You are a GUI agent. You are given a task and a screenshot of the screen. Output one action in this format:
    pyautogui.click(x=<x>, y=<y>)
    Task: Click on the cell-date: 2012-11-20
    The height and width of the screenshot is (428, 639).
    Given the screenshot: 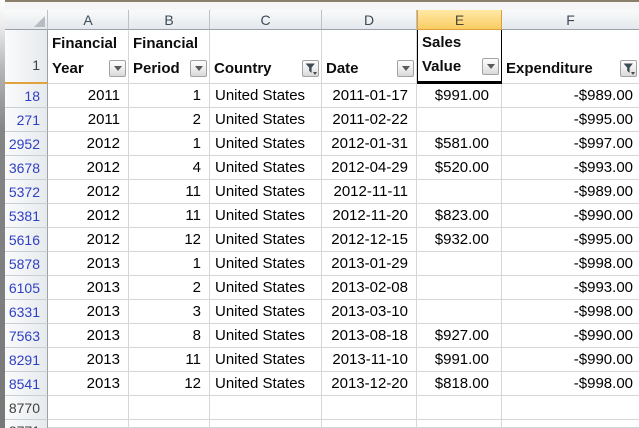 What is the action you would take?
    pyautogui.click(x=369, y=216)
    